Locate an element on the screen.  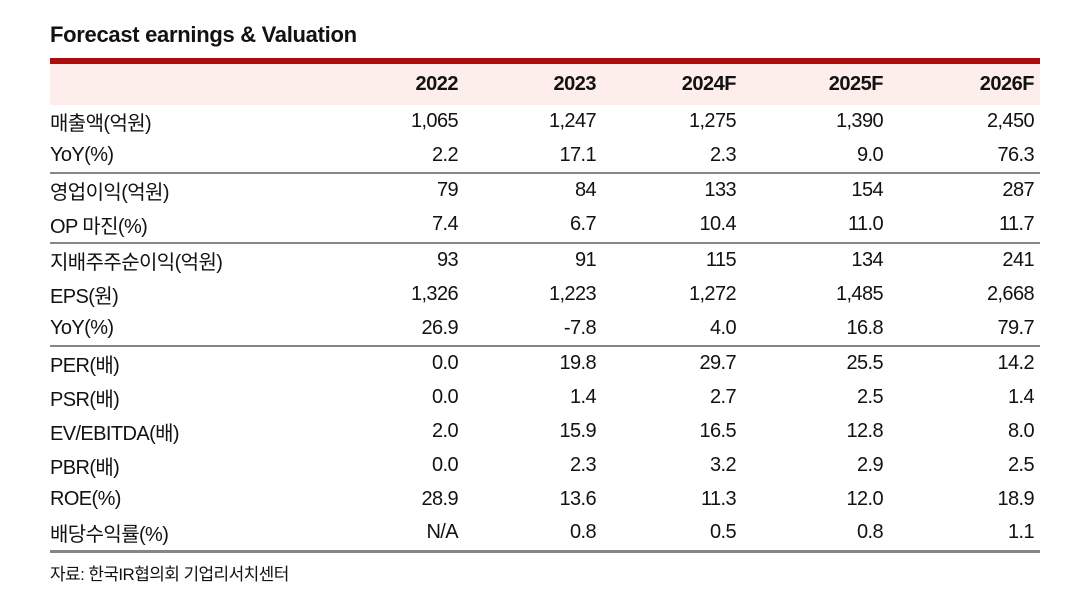
cell-value: 2,450 is located at coordinates (1010, 121).